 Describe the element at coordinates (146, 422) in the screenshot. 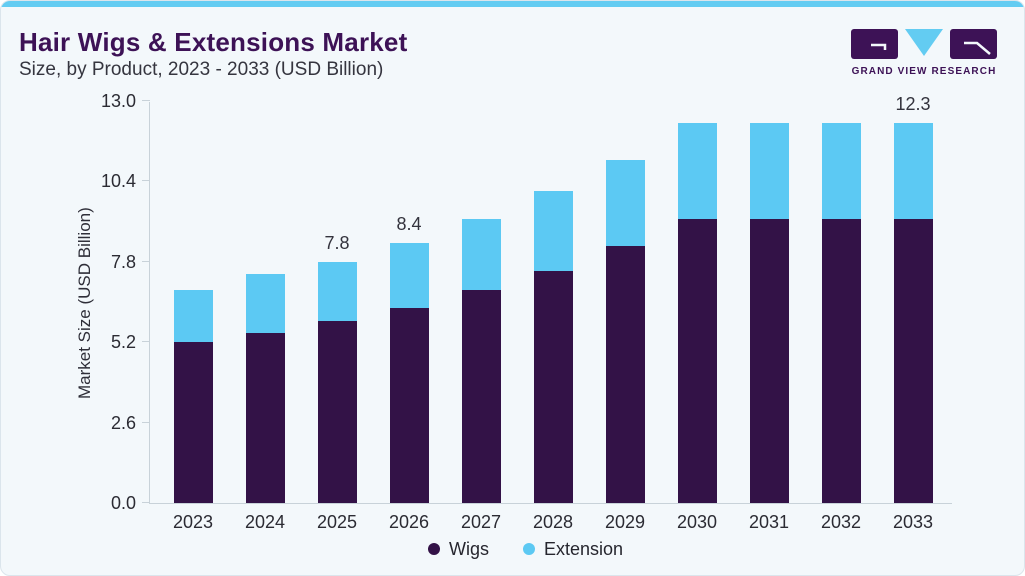

I see `y-tick-mark-2.6` at that location.